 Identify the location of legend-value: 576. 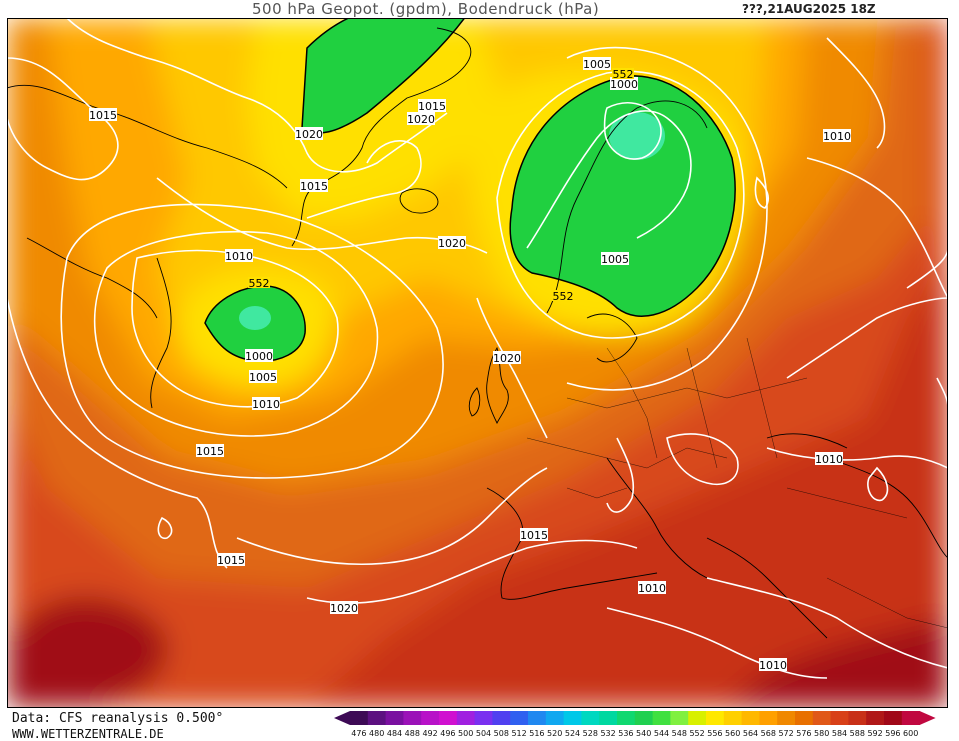
(803, 733).